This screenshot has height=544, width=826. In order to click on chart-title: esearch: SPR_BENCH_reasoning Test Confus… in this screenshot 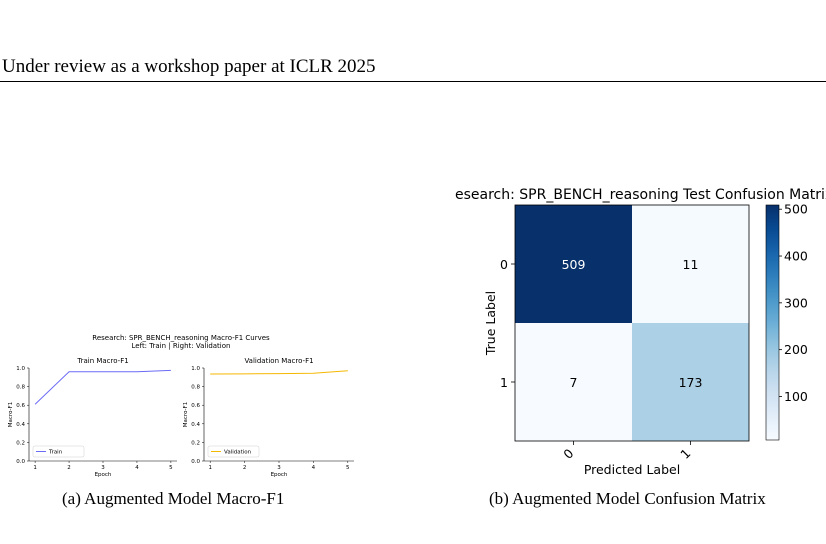, I will do `click(640, 195)`.